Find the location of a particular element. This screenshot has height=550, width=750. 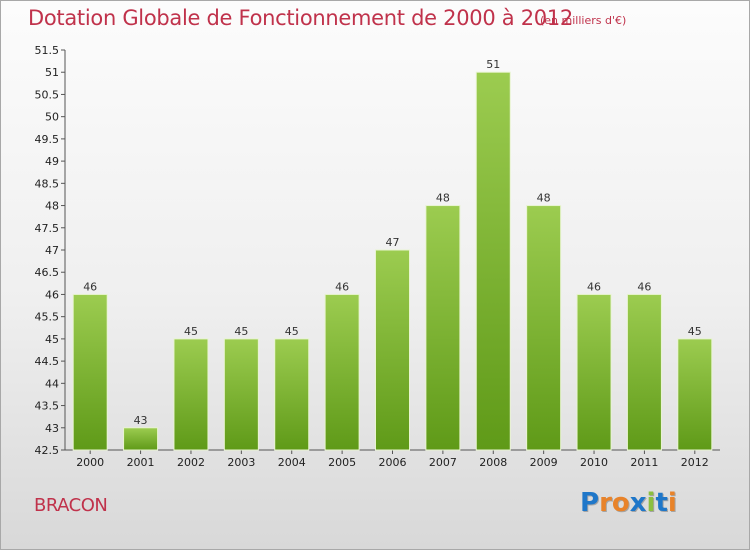

x-tick-label: 2001 is located at coordinates (141, 462).